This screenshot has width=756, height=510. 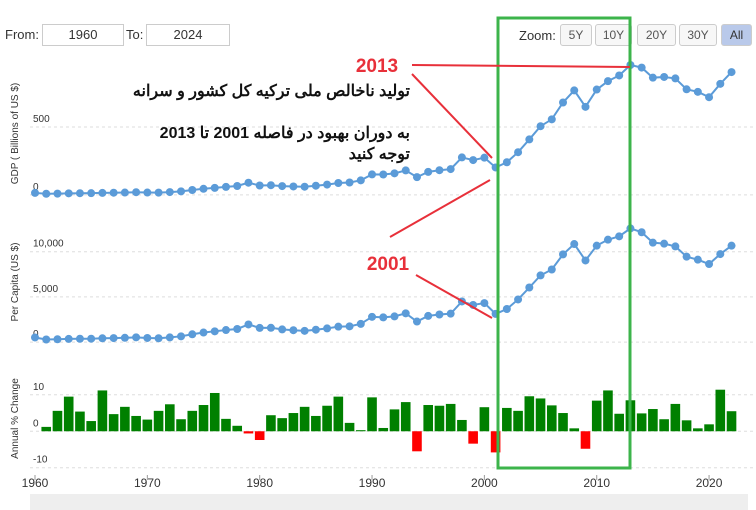 I want to click on x-tick-label: 2020, so click(x=709, y=483).